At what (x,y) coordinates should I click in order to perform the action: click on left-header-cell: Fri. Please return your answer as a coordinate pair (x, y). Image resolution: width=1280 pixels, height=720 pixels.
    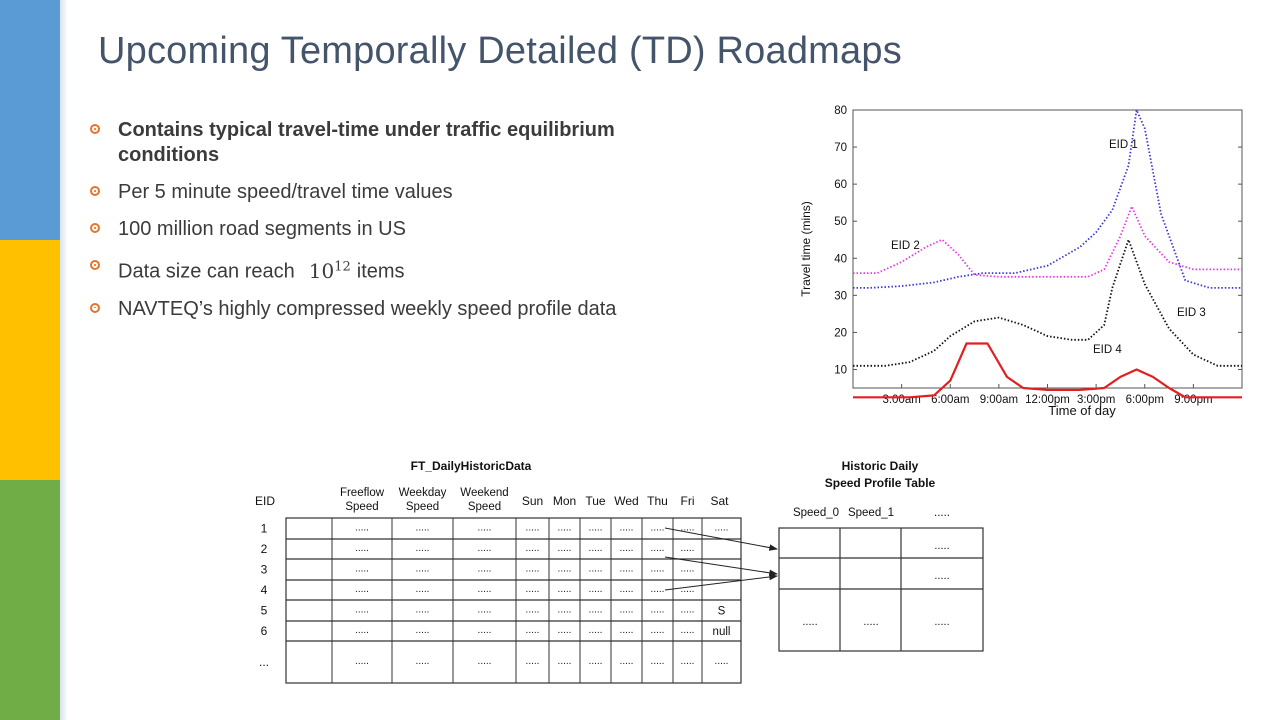
    Looking at the image, I should click on (688, 501).